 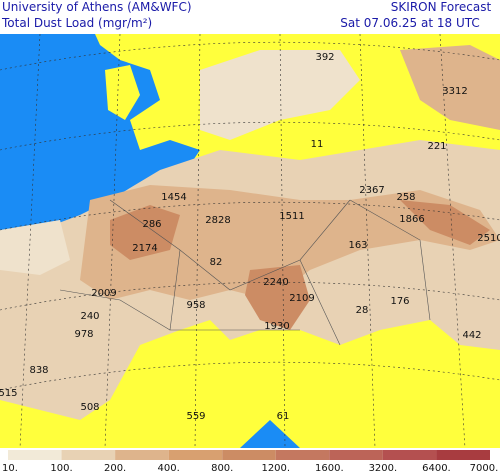 What do you see at coordinates (436, 468) in the screenshot?
I see `legend-label: 6400.` at bounding box center [436, 468].